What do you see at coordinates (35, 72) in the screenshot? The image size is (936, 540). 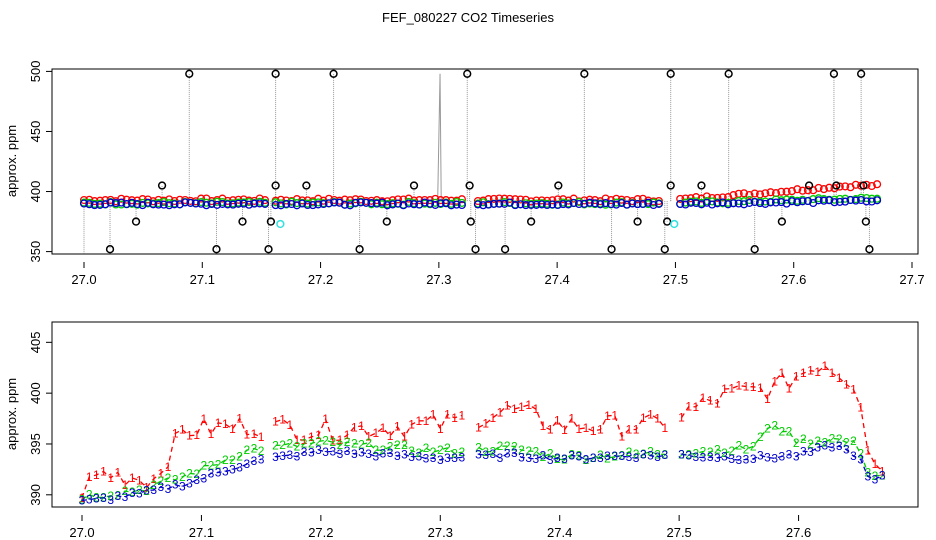 I see `top-y-tick-label: 500` at bounding box center [35, 72].